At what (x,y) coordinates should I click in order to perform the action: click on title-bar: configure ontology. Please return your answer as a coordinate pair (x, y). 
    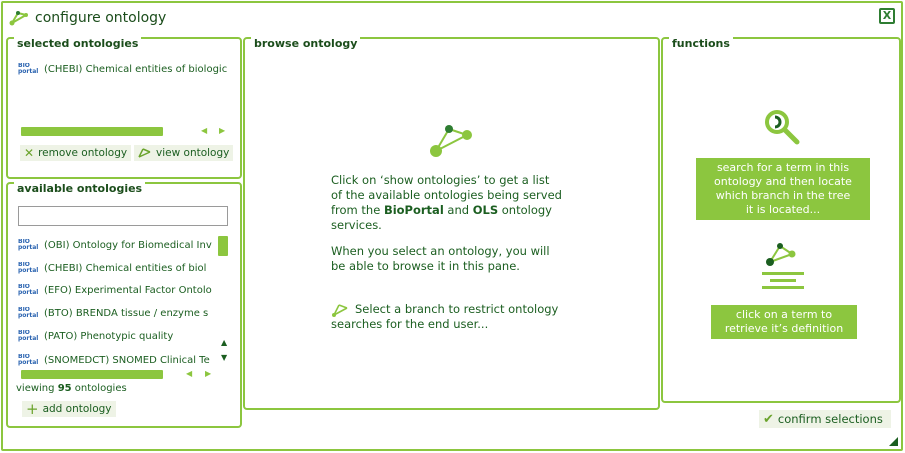
    Looking at the image, I should click on (87, 18).